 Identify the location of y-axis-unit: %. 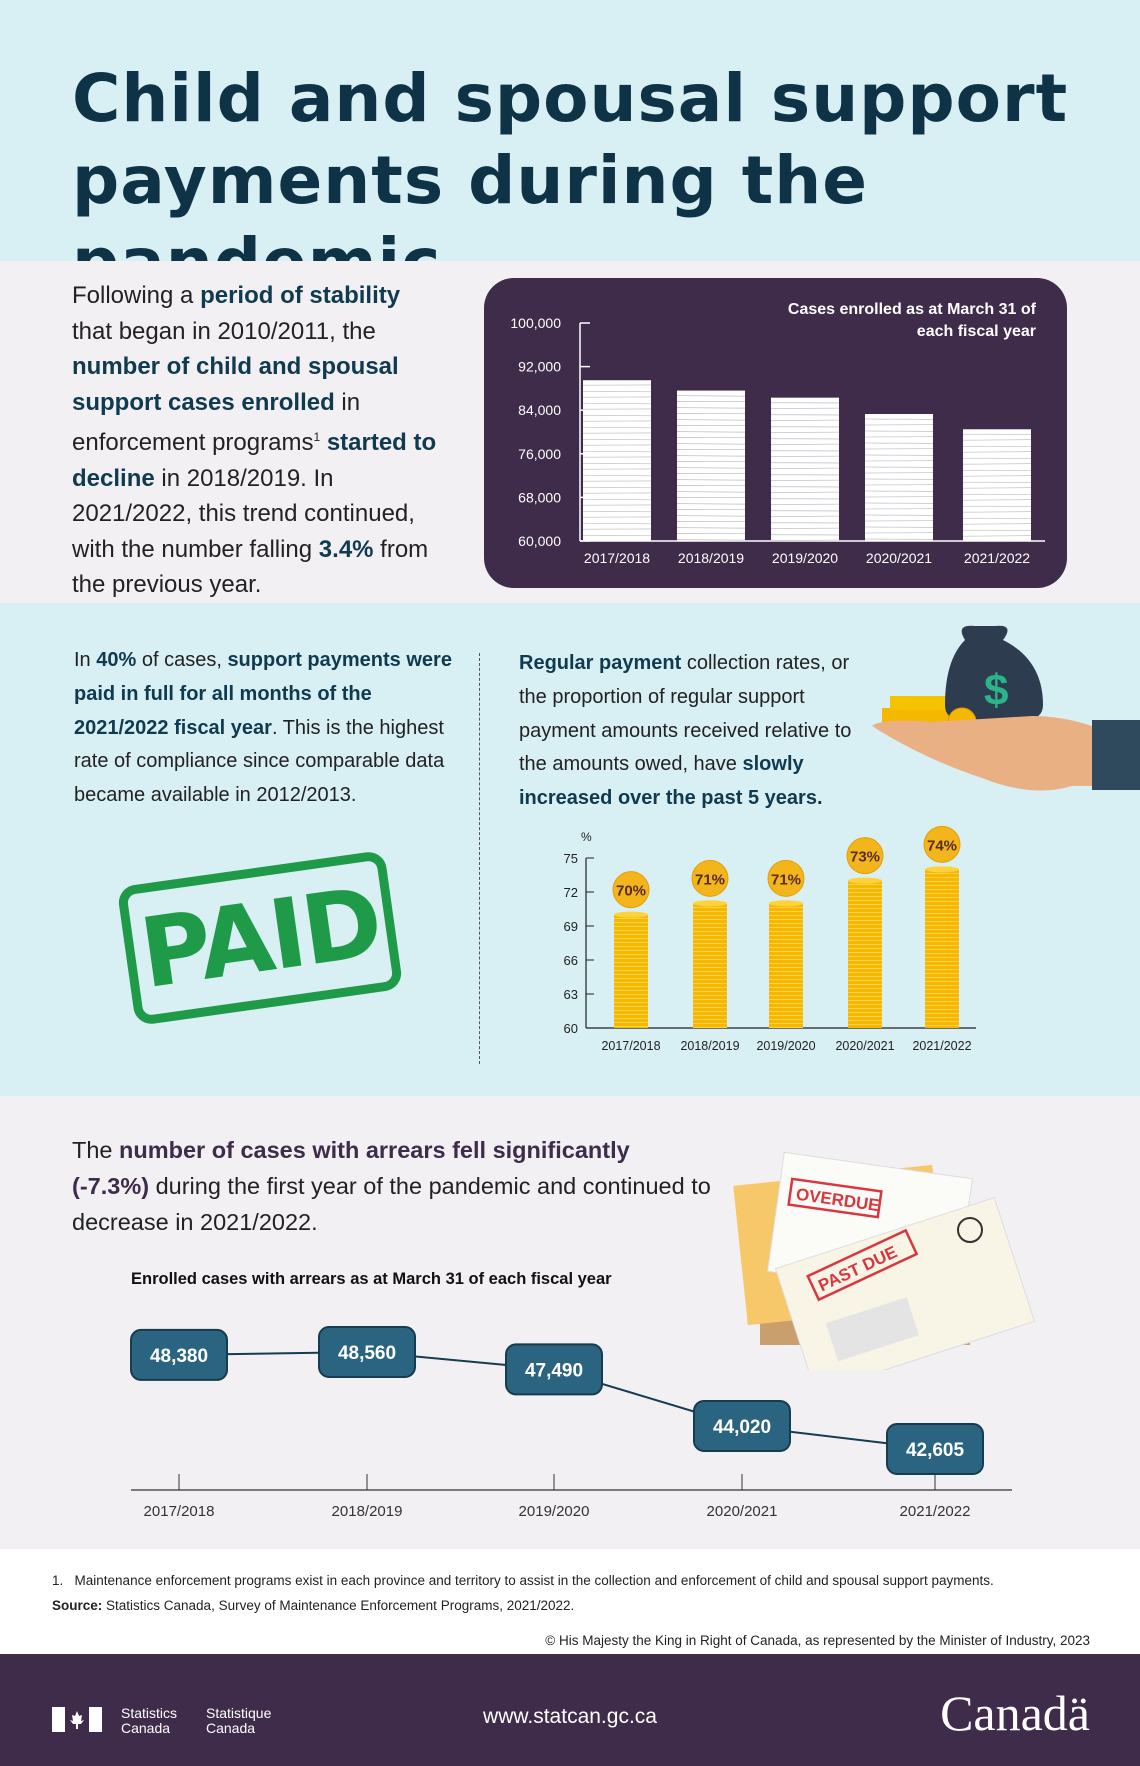
(586, 837).